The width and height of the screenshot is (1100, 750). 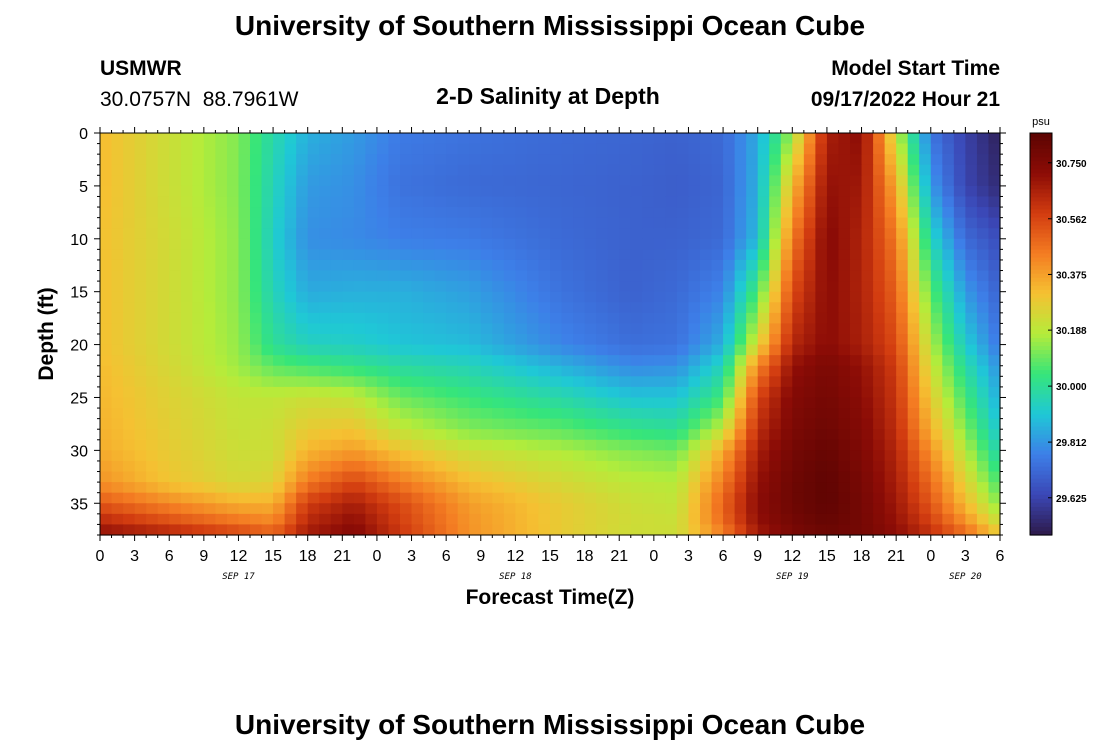 What do you see at coordinates (1041, 334) in the screenshot?
I see `colorbar-frame` at bounding box center [1041, 334].